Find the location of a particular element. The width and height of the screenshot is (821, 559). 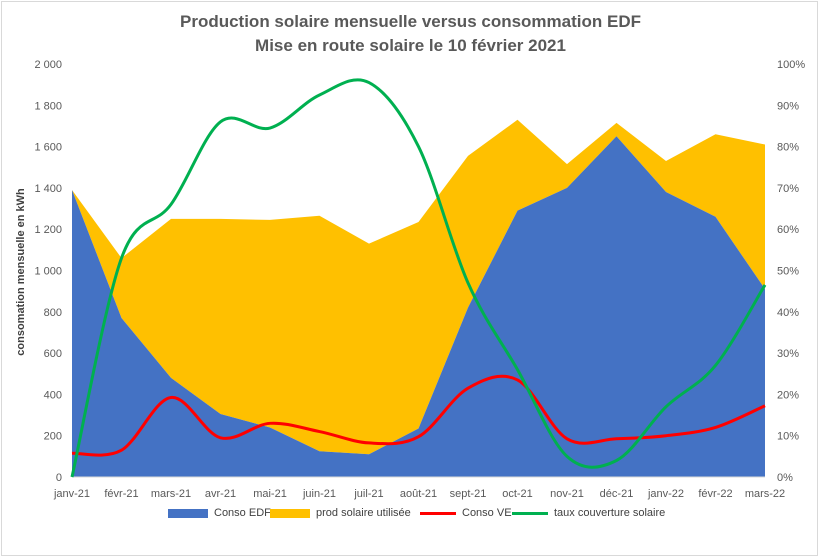

y2-tick-label: 60% is located at coordinates (788, 230).